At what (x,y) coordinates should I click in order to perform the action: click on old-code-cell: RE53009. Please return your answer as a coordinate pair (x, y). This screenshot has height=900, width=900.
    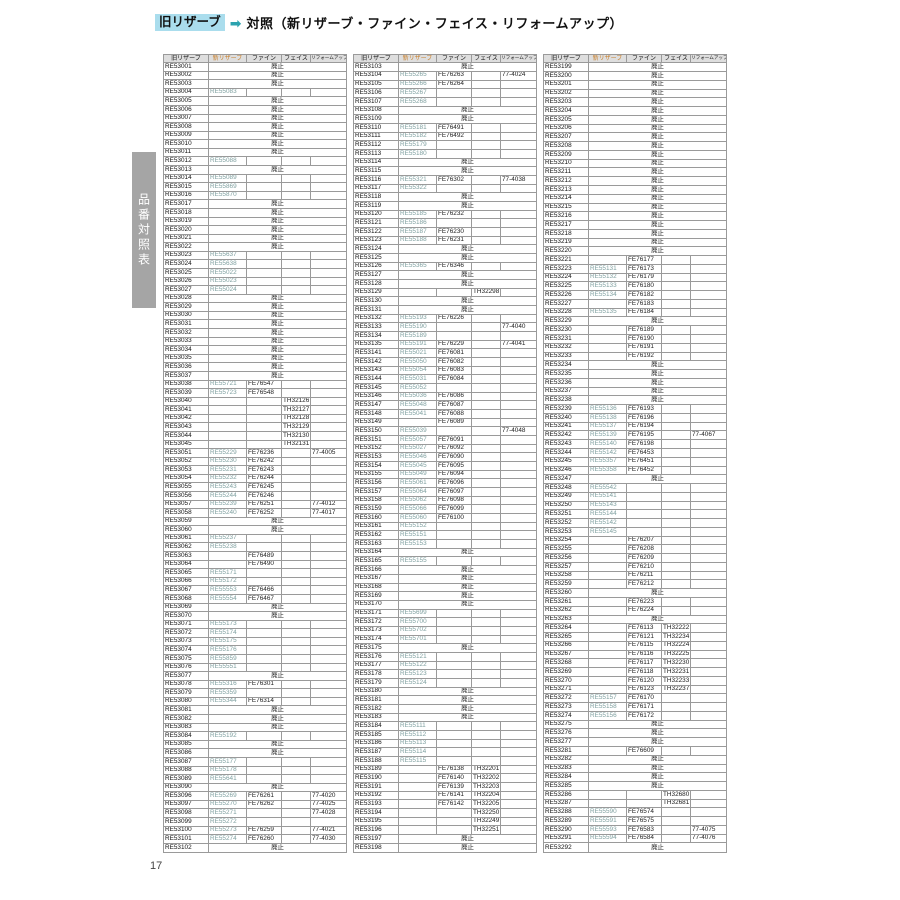
    Looking at the image, I should click on (186, 135).